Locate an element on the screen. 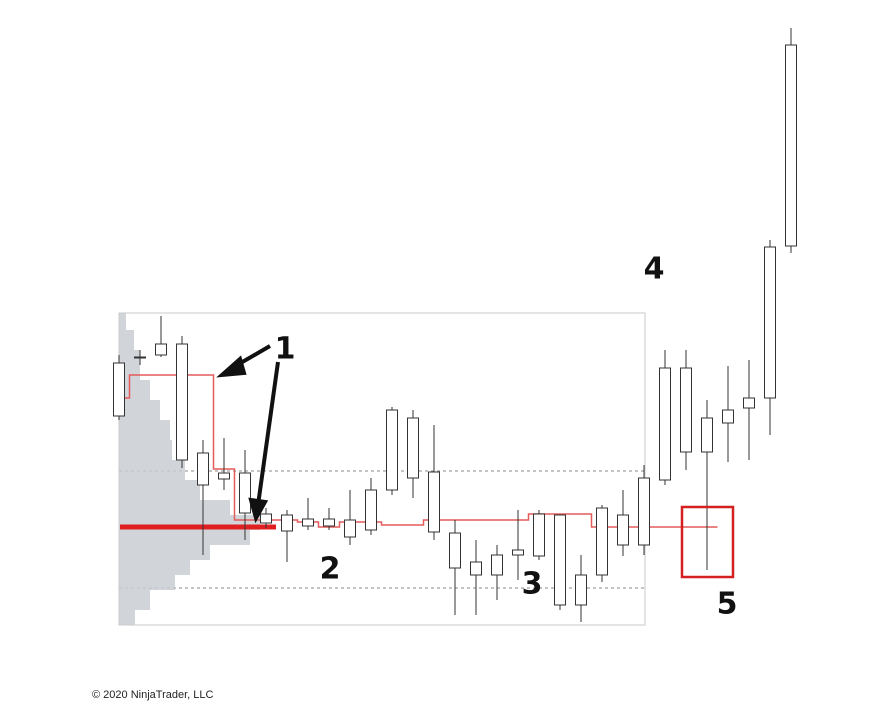 The width and height of the screenshot is (892, 709). poc-line is located at coordinates (418, 451).